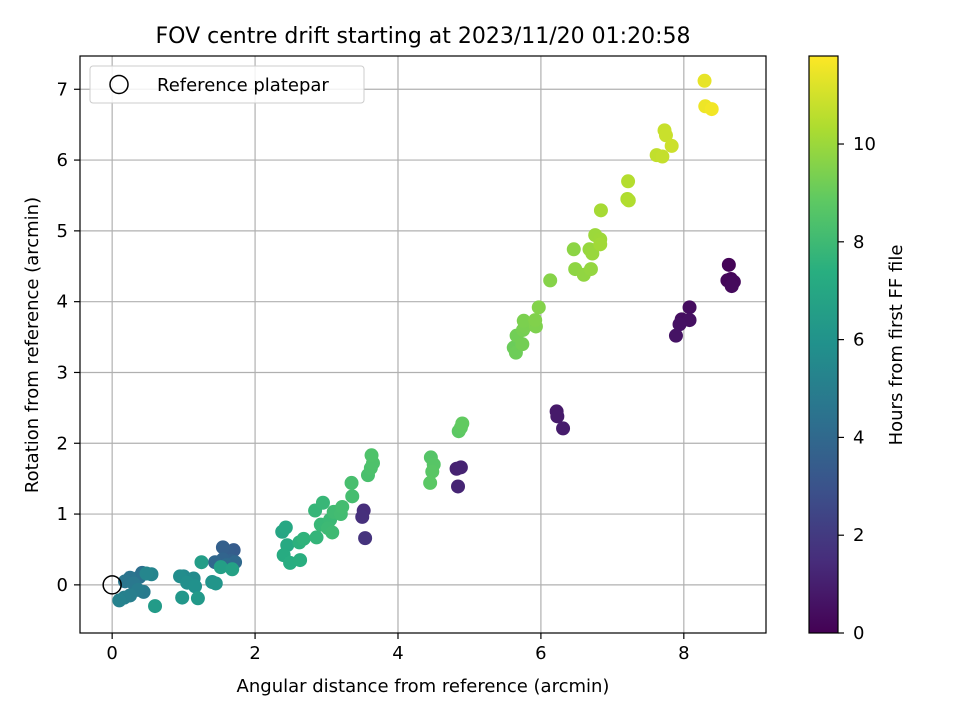 The height and width of the screenshot is (725, 960). I want to click on reference-marker, so click(112, 585).